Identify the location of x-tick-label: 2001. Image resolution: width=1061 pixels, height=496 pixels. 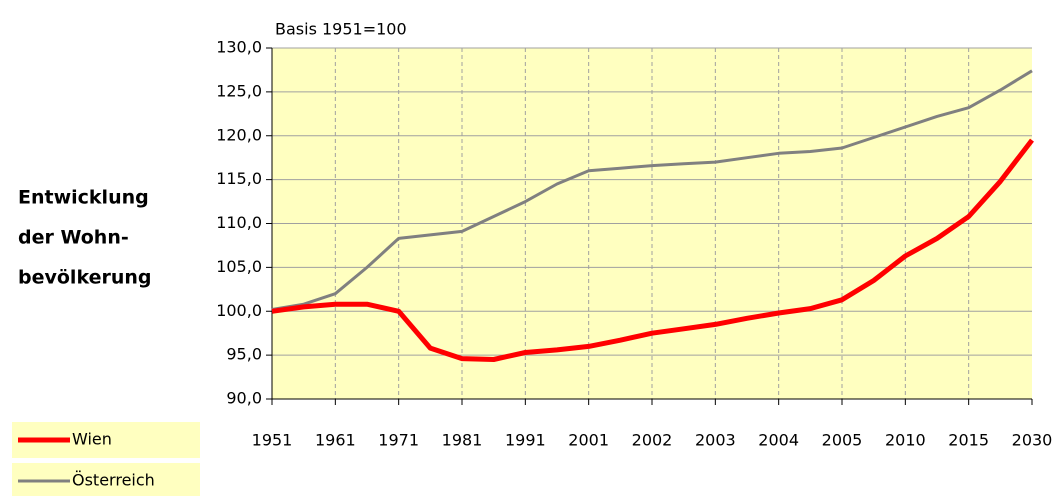
(588, 440).